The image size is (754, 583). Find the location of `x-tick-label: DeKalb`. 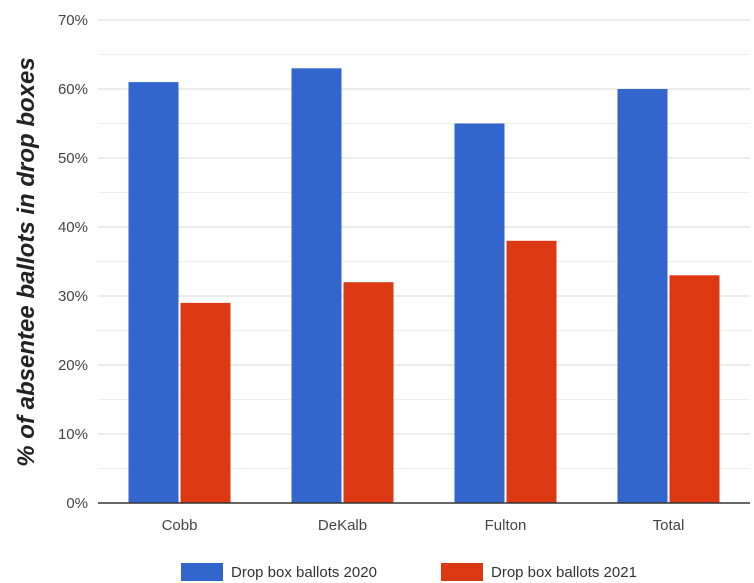

x-tick-label: DeKalb is located at coordinates (342, 525).